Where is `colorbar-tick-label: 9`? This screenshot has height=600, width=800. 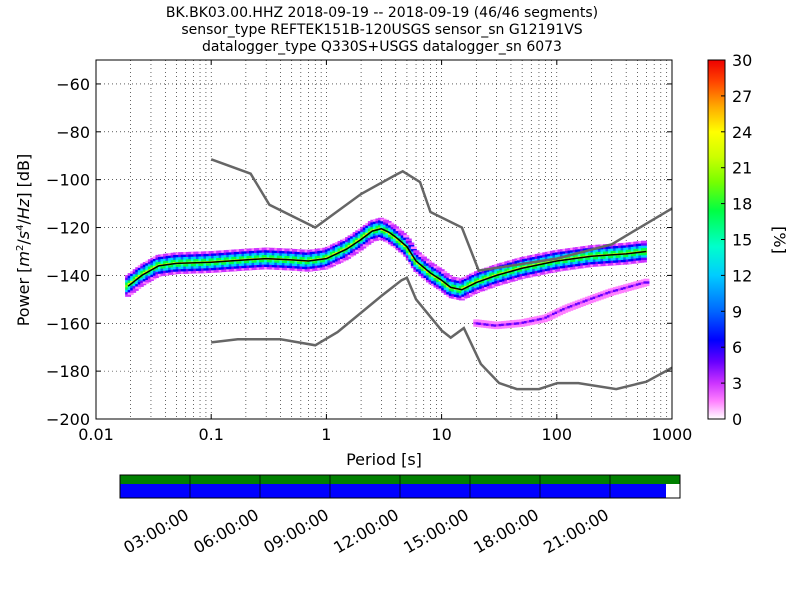
colorbar-tick-label: 9 is located at coordinates (737, 311).